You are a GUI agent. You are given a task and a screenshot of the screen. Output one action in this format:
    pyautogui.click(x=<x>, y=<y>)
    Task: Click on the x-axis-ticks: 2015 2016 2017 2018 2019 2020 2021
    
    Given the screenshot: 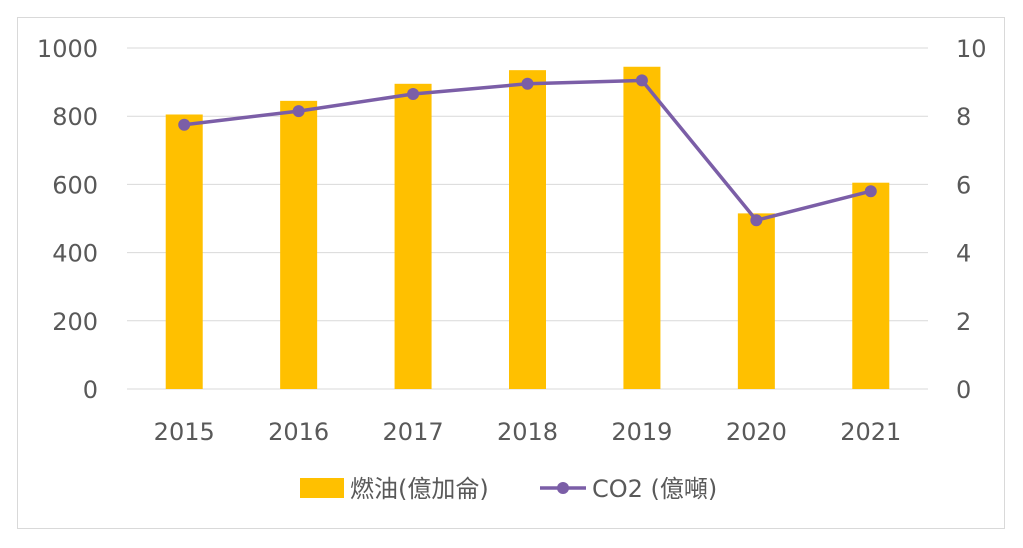 What is the action you would take?
    pyautogui.click(x=528, y=432)
    